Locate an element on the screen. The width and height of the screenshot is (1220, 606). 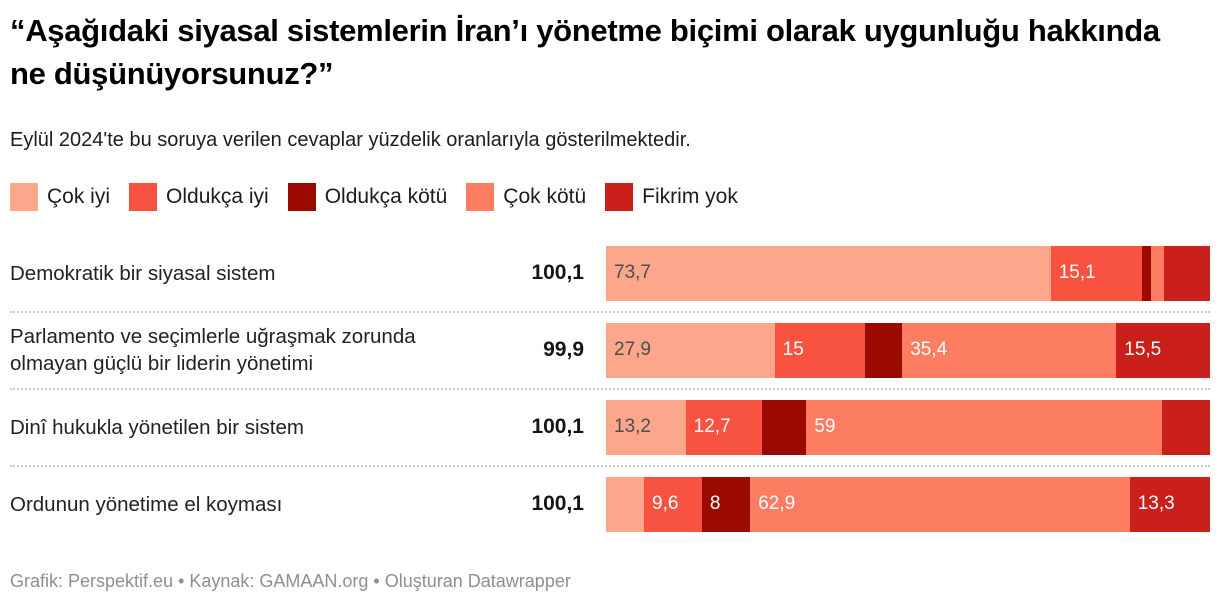
bar-segment: 12,7 is located at coordinates (724, 427).